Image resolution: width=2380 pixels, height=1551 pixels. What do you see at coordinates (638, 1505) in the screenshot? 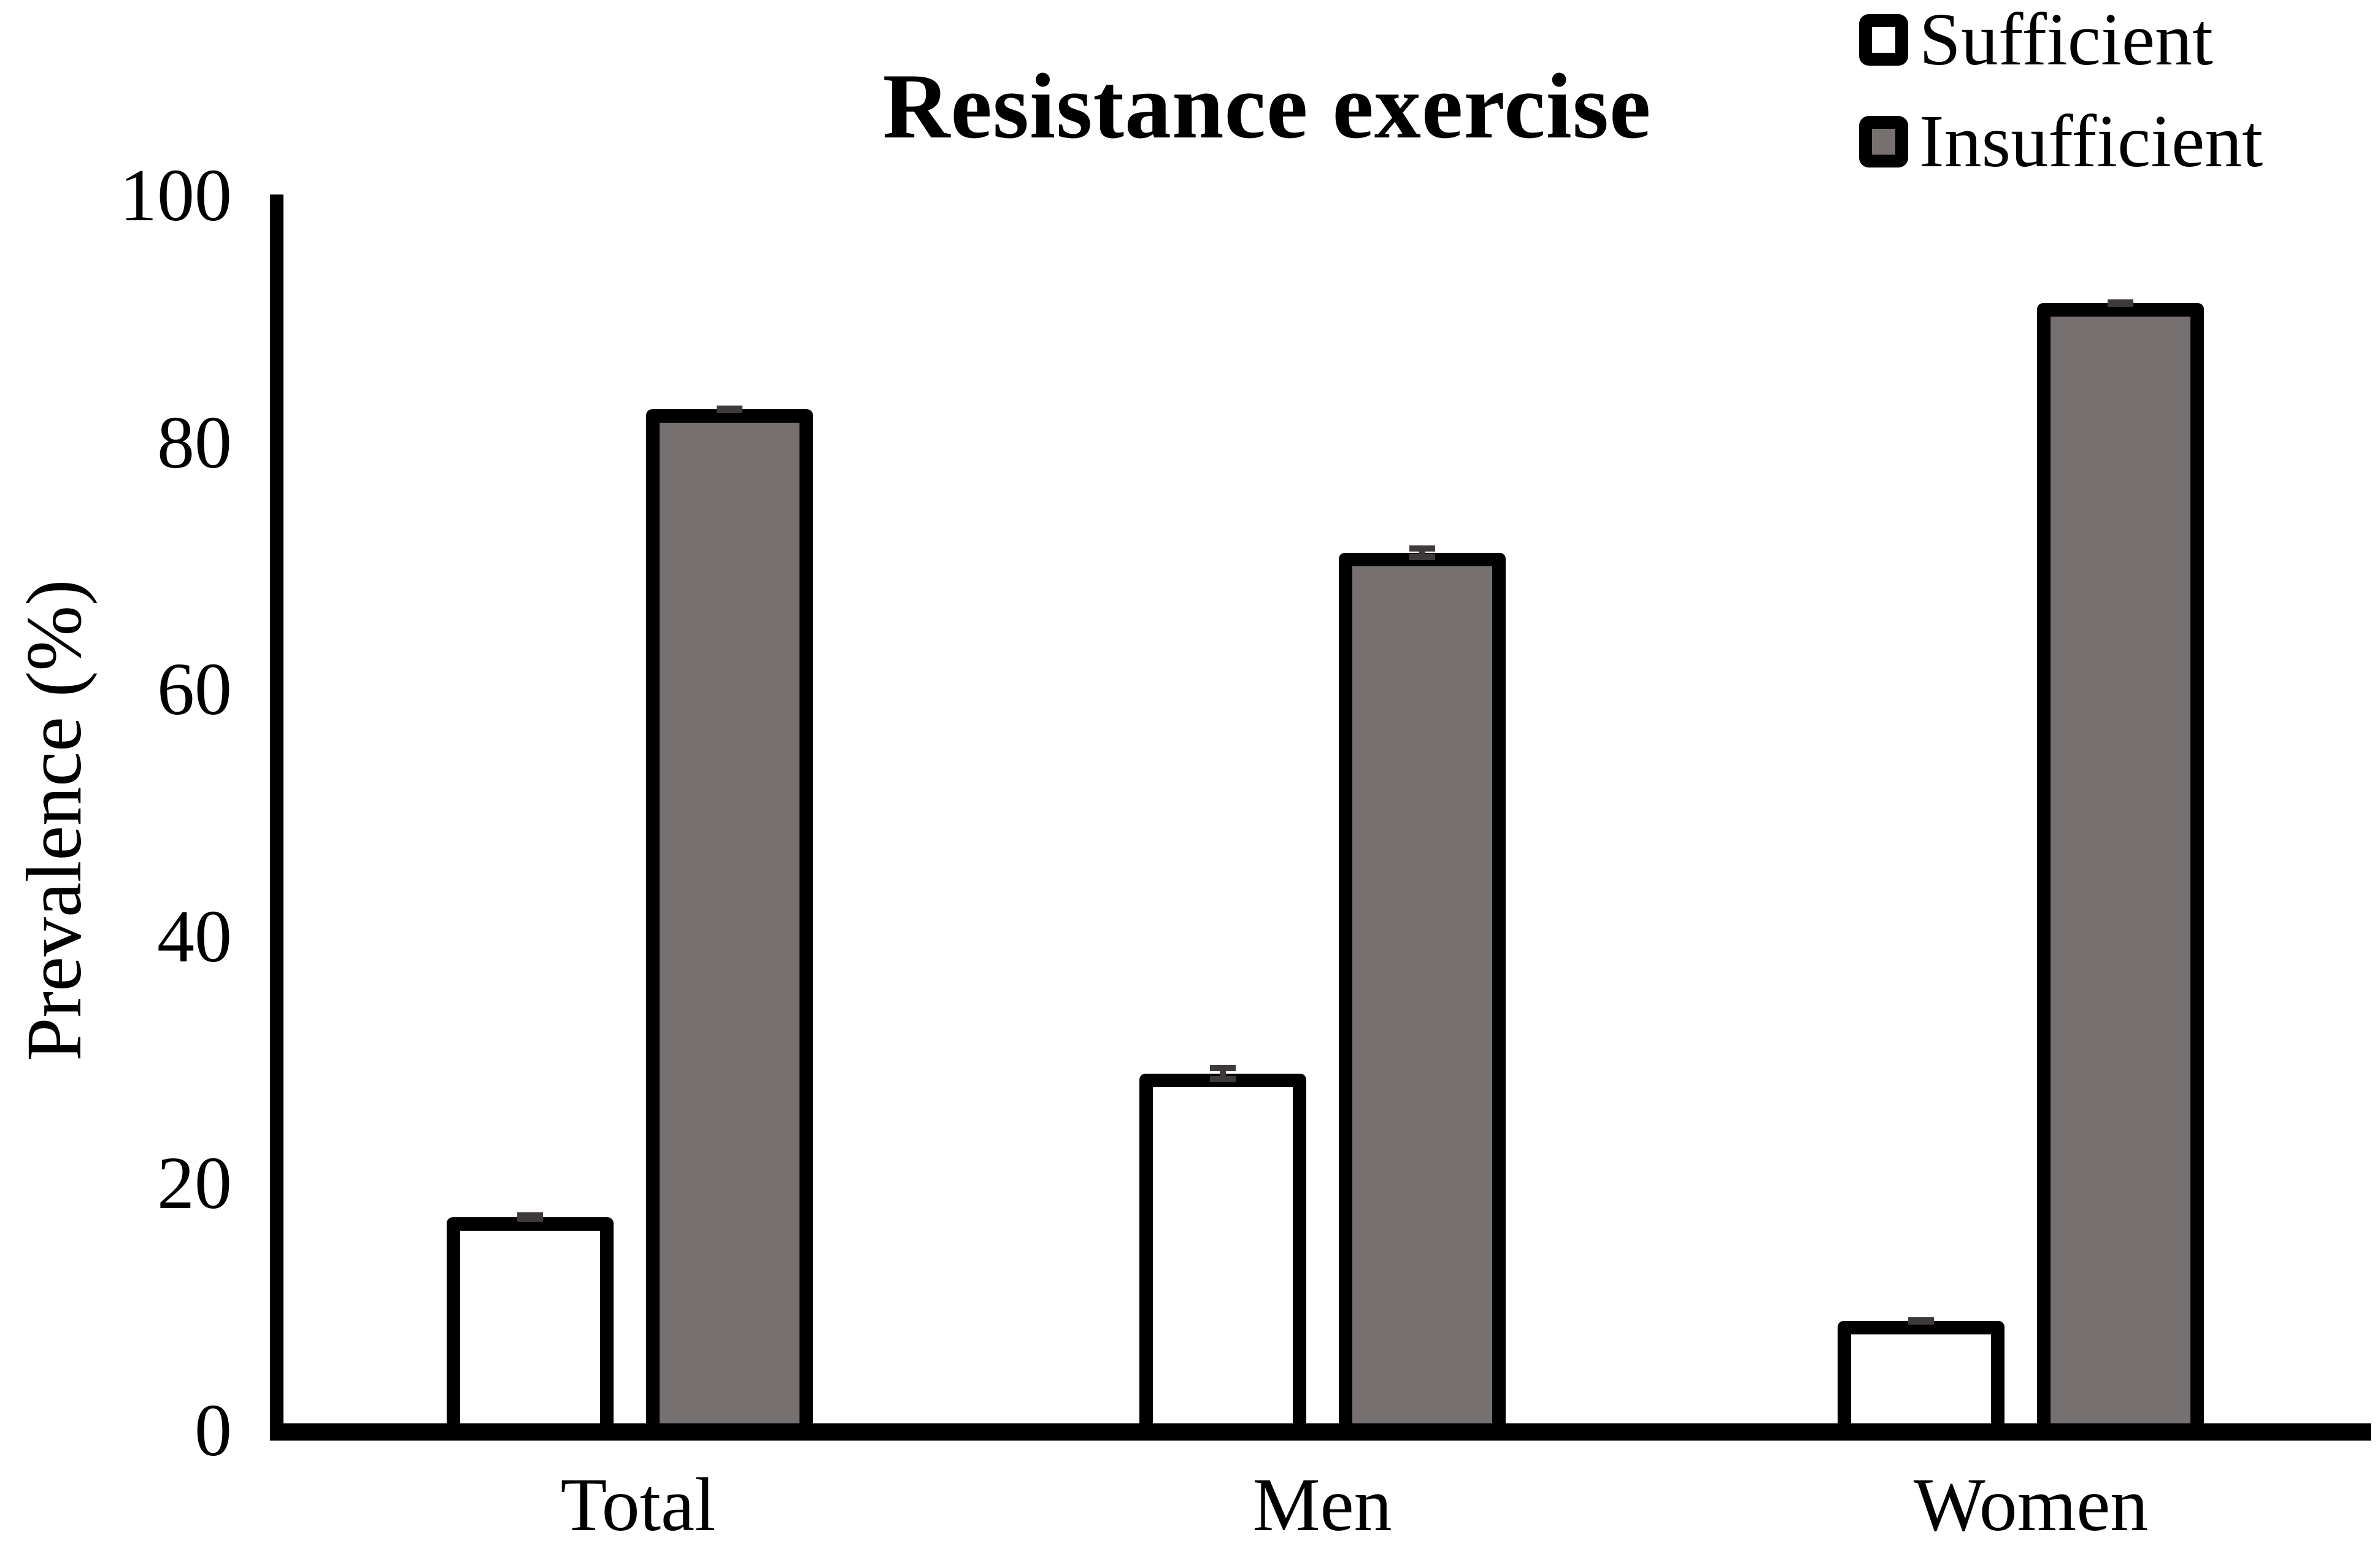
I see `x-category-label-total: Total` at bounding box center [638, 1505].